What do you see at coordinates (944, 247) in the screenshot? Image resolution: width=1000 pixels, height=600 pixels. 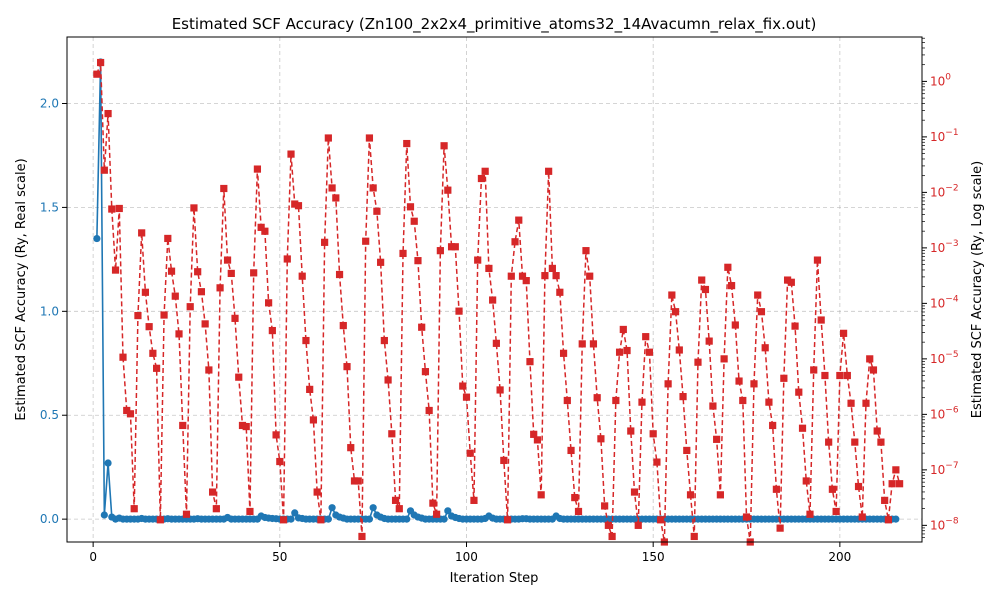 I see `y-right-tick-label: 10⁻³` at bounding box center [944, 247].